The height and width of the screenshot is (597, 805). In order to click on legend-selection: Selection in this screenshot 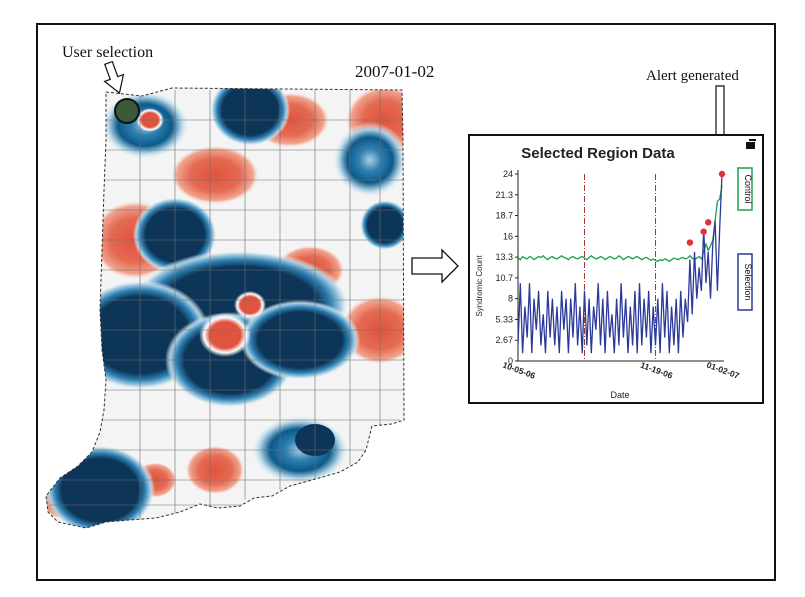, I will do `click(745, 282)`.